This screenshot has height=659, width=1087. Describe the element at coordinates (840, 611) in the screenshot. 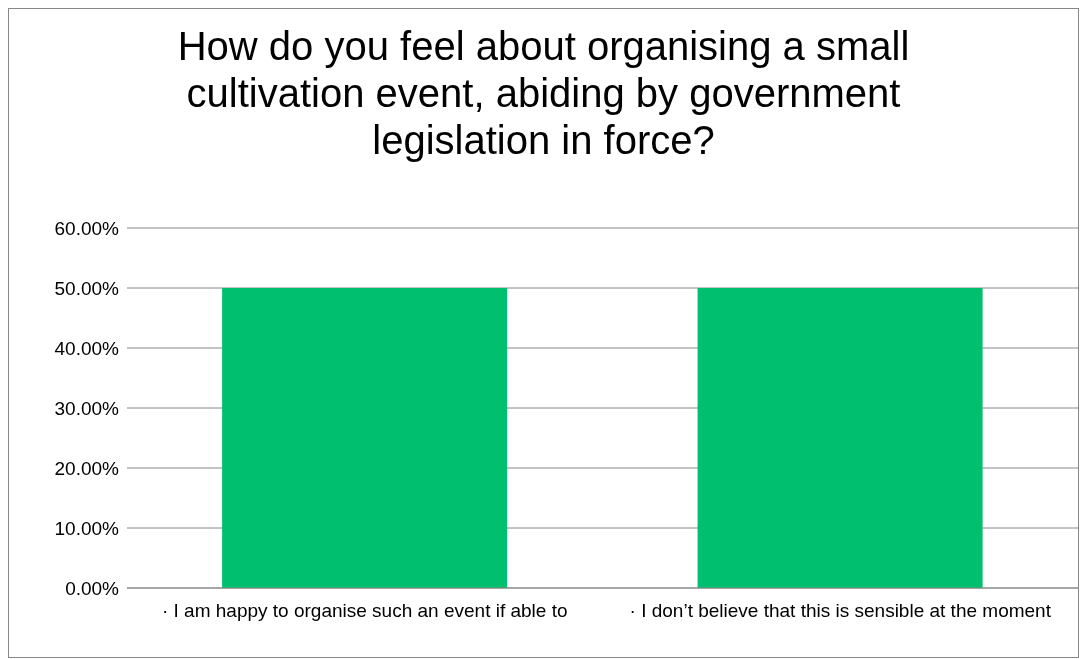

I see `x-tick-label: · I don’t believe that this is sensible at the moment` at that location.